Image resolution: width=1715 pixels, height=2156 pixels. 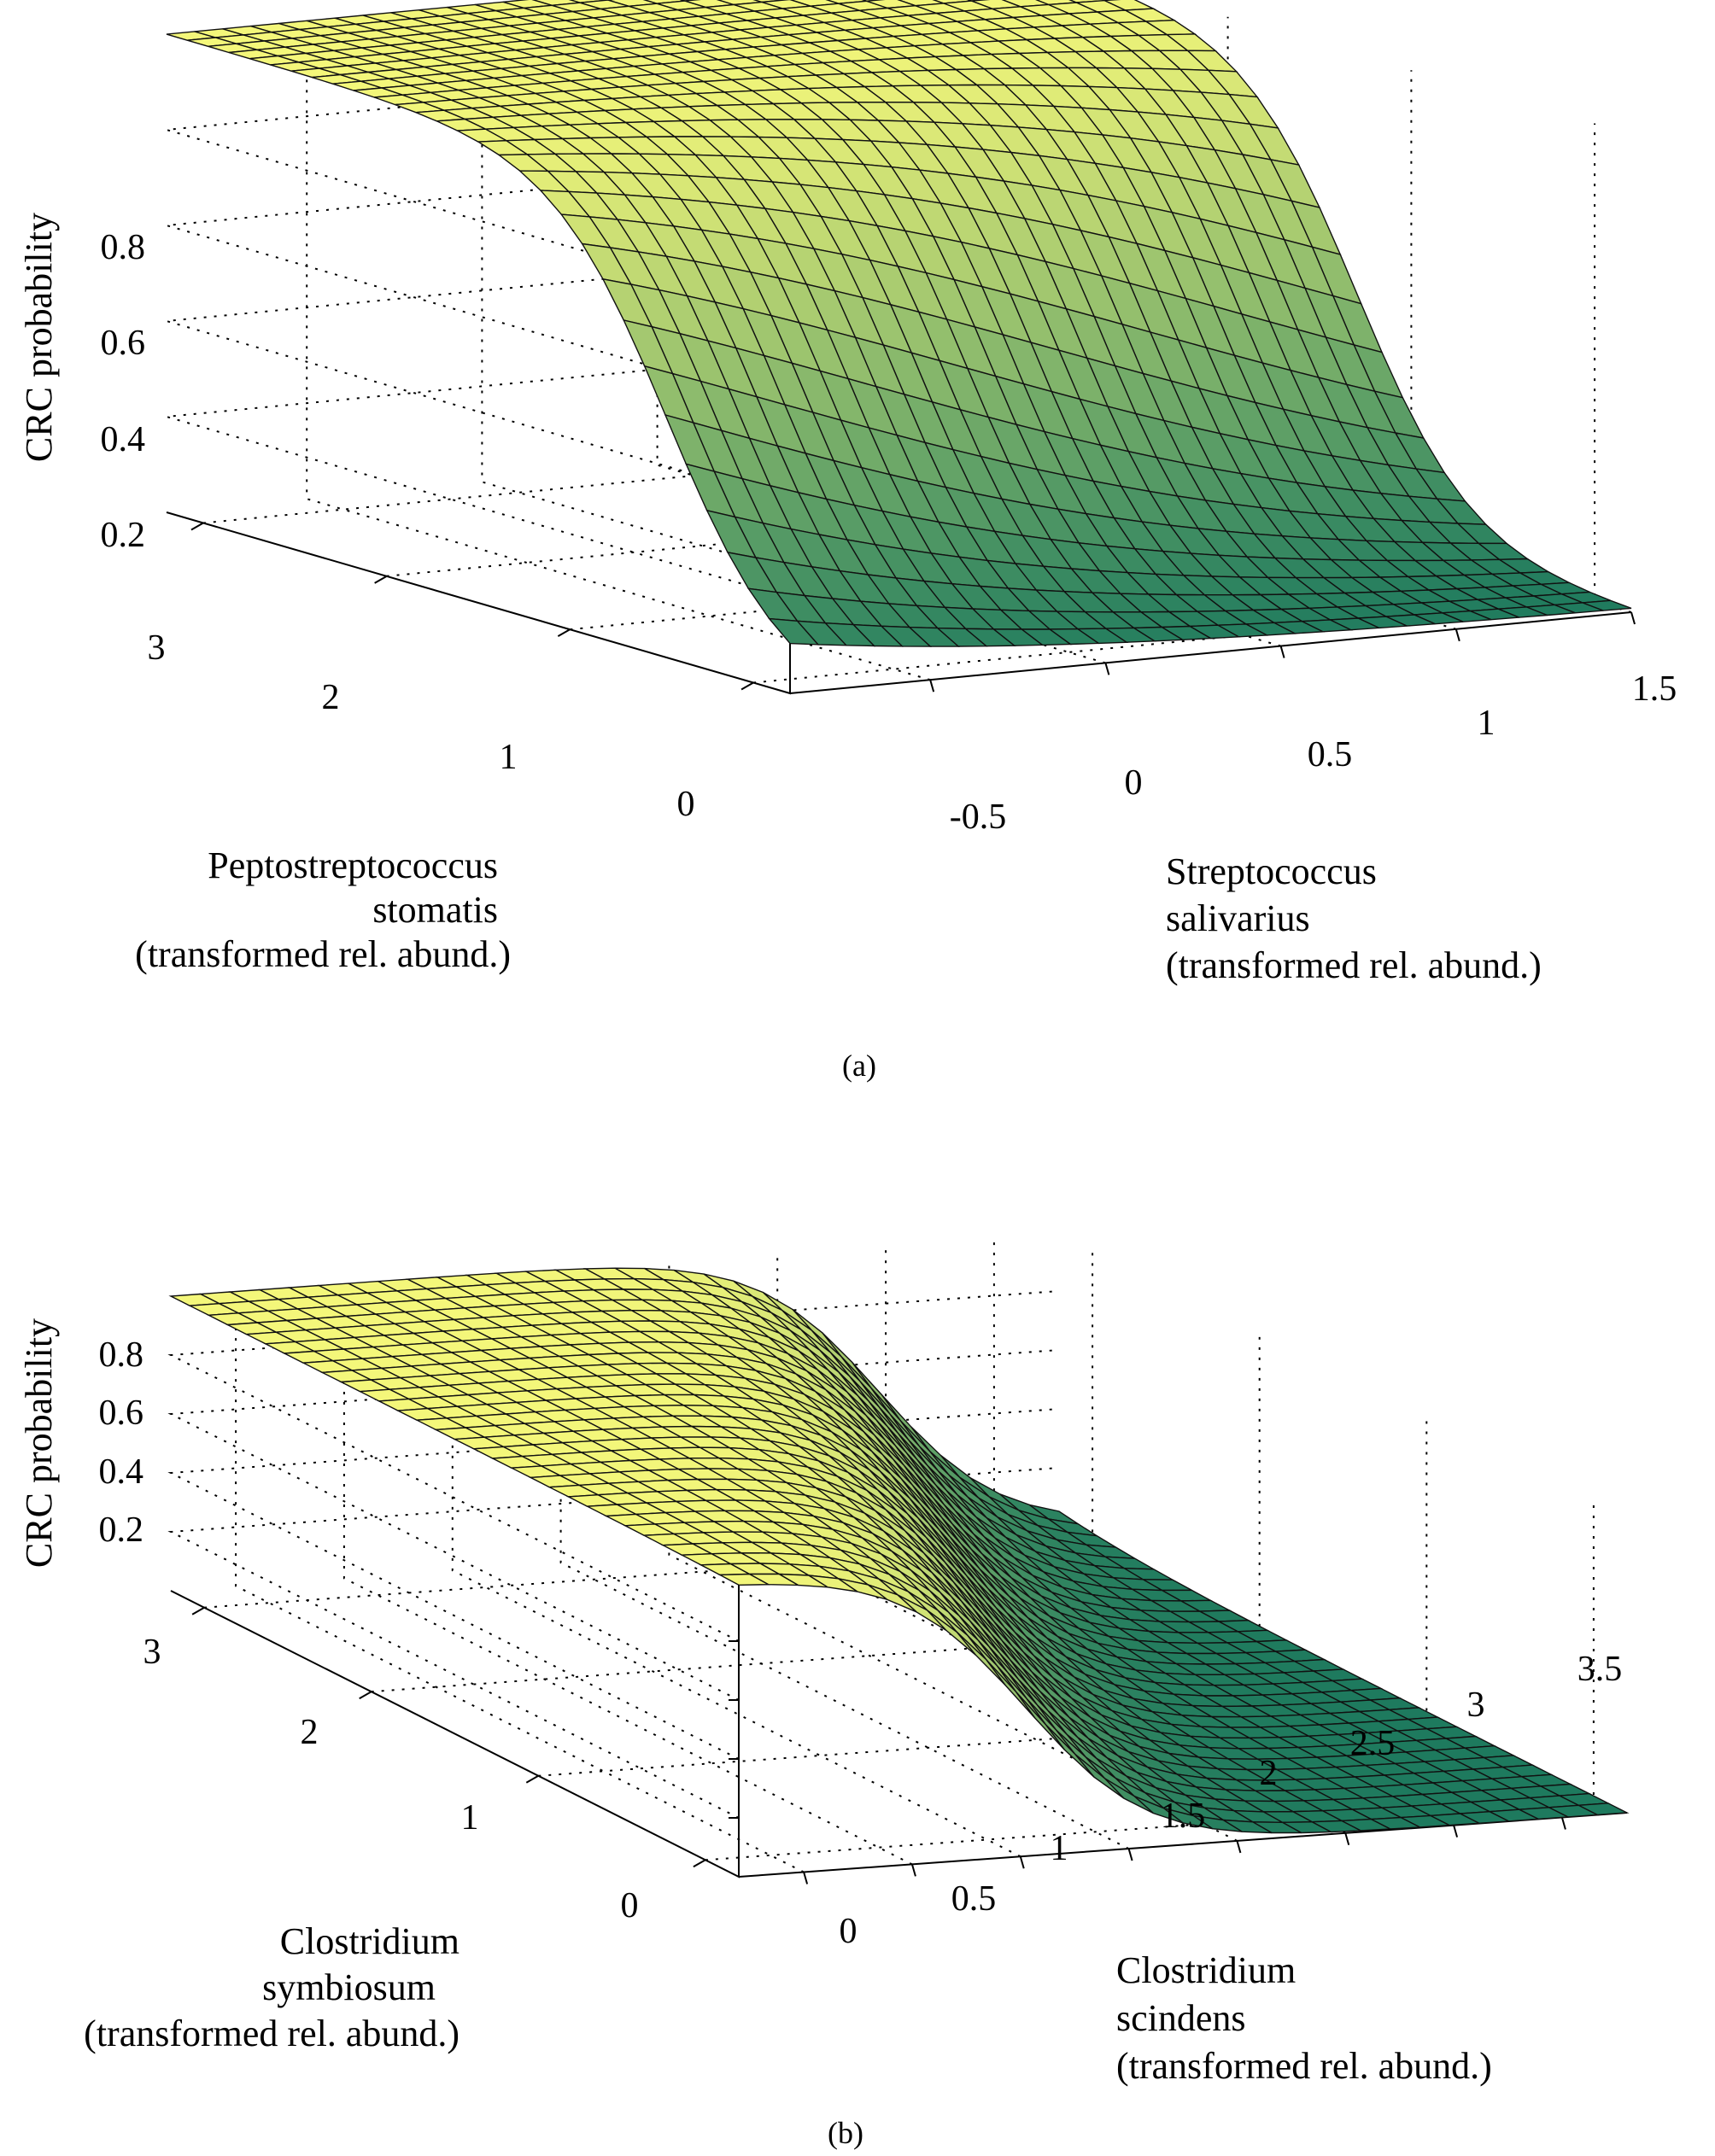 What do you see at coordinates (121, 1355) in the screenshot?
I see `panel-b-z-tick-3: 0.8` at bounding box center [121, 1355].